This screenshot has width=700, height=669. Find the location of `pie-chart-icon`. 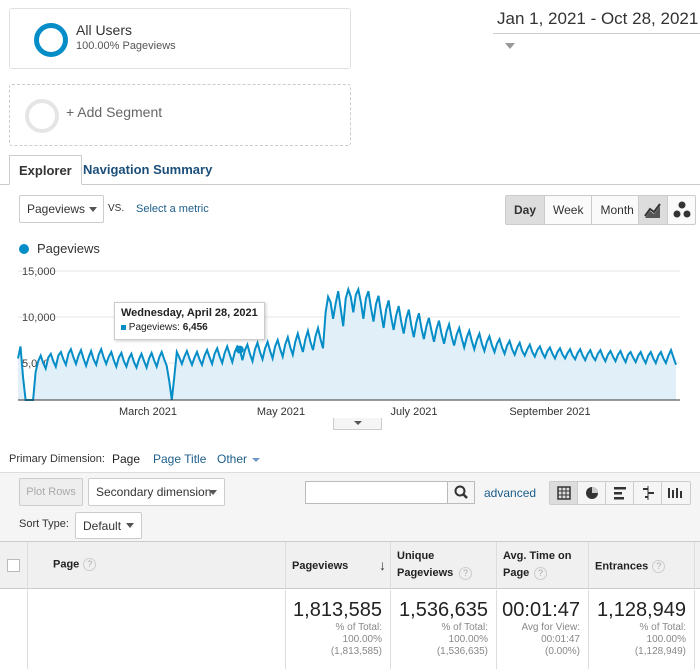

pie-chart-icon is located at coordinates (592, 493).